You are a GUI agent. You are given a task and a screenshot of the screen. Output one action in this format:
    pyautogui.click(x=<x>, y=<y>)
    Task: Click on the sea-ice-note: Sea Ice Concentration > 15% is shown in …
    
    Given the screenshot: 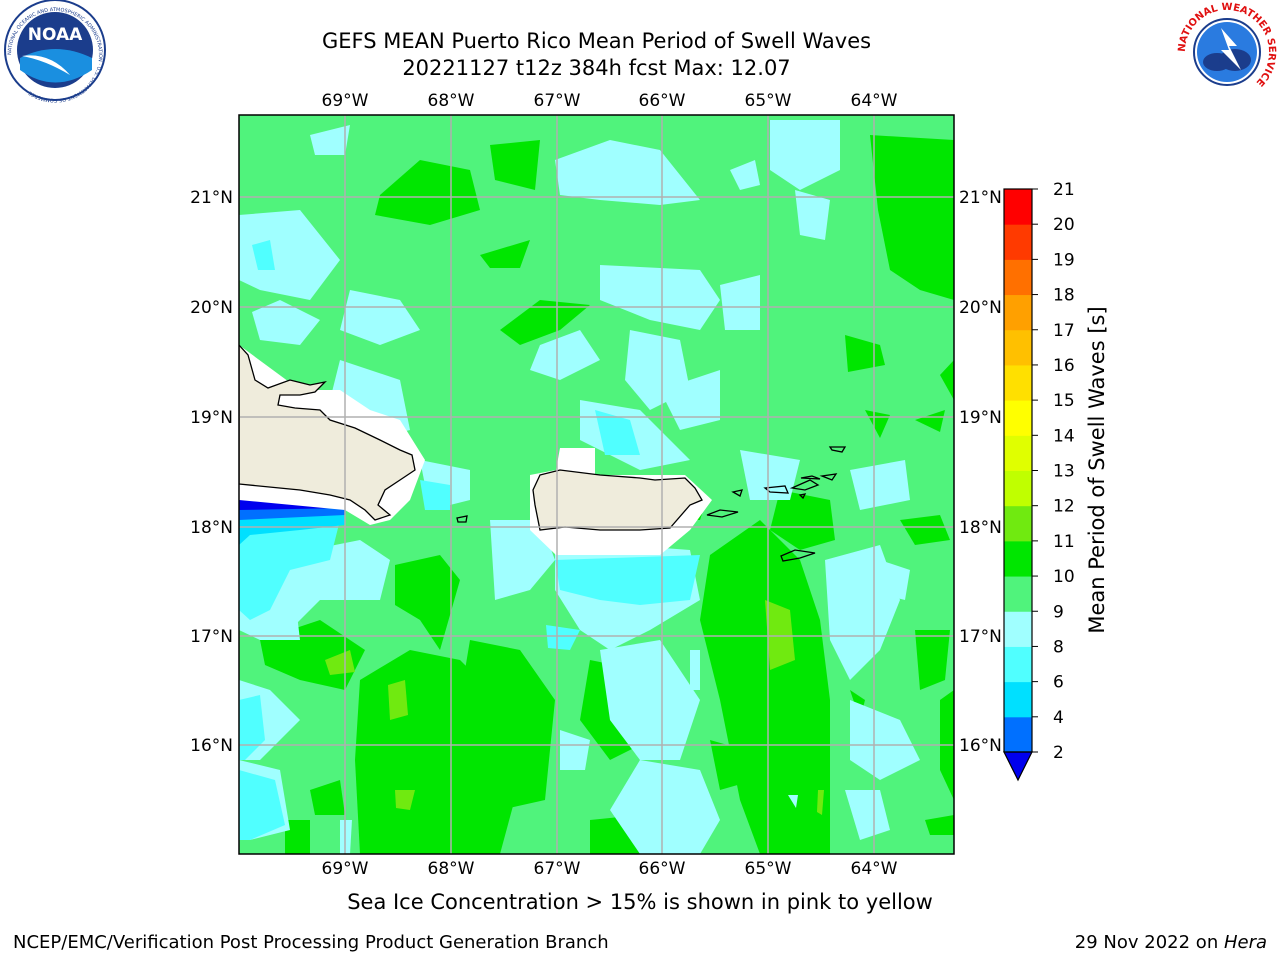 What is the action you would take?
    pyautogui.click(x=640, y=902)
    